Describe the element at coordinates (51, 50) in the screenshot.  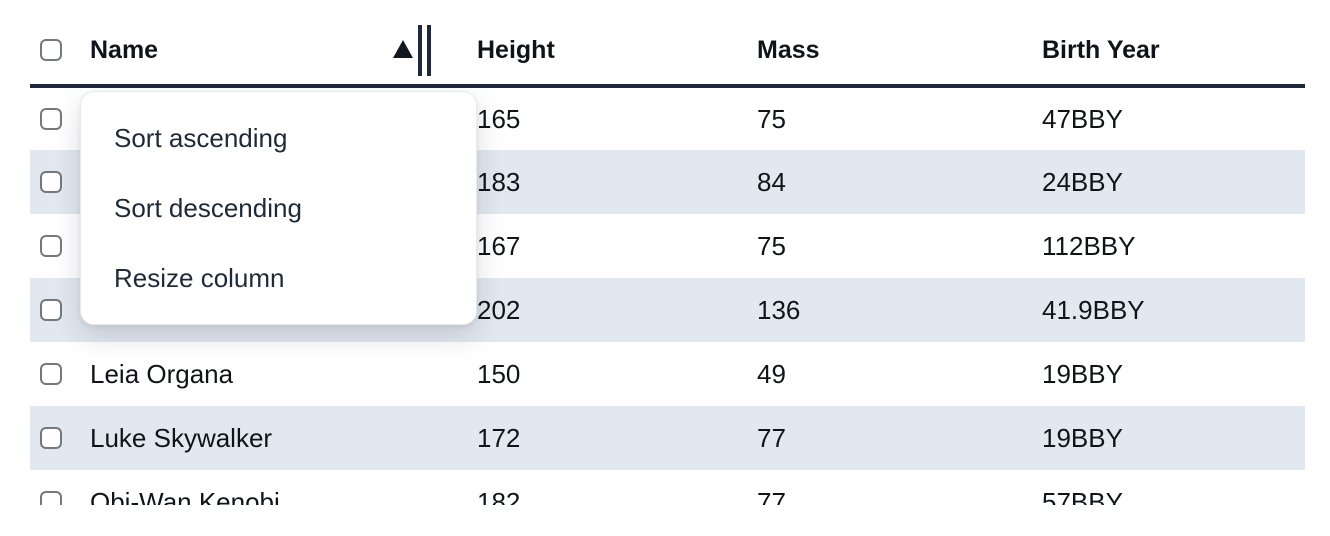
I see `select-all-checkbox` at that location.